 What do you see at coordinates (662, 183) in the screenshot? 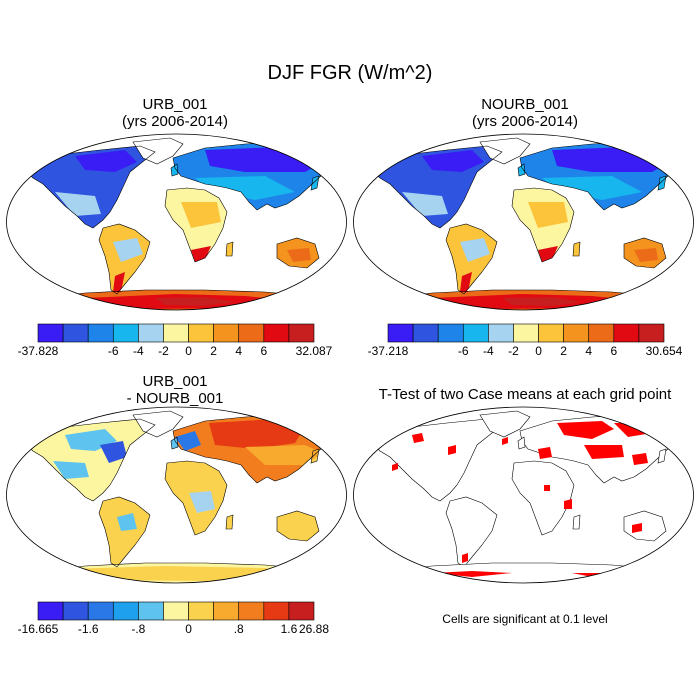
I see `coastline-japan` at bounding box center [662, 183].